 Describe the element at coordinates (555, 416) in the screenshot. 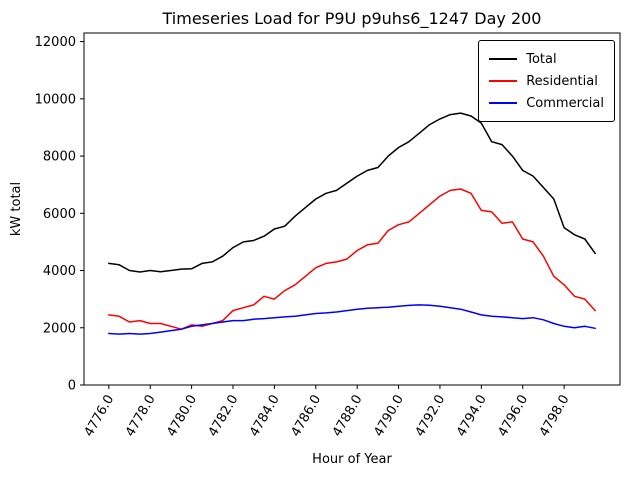

I see `x-tick-label: 4798.0` at that location.